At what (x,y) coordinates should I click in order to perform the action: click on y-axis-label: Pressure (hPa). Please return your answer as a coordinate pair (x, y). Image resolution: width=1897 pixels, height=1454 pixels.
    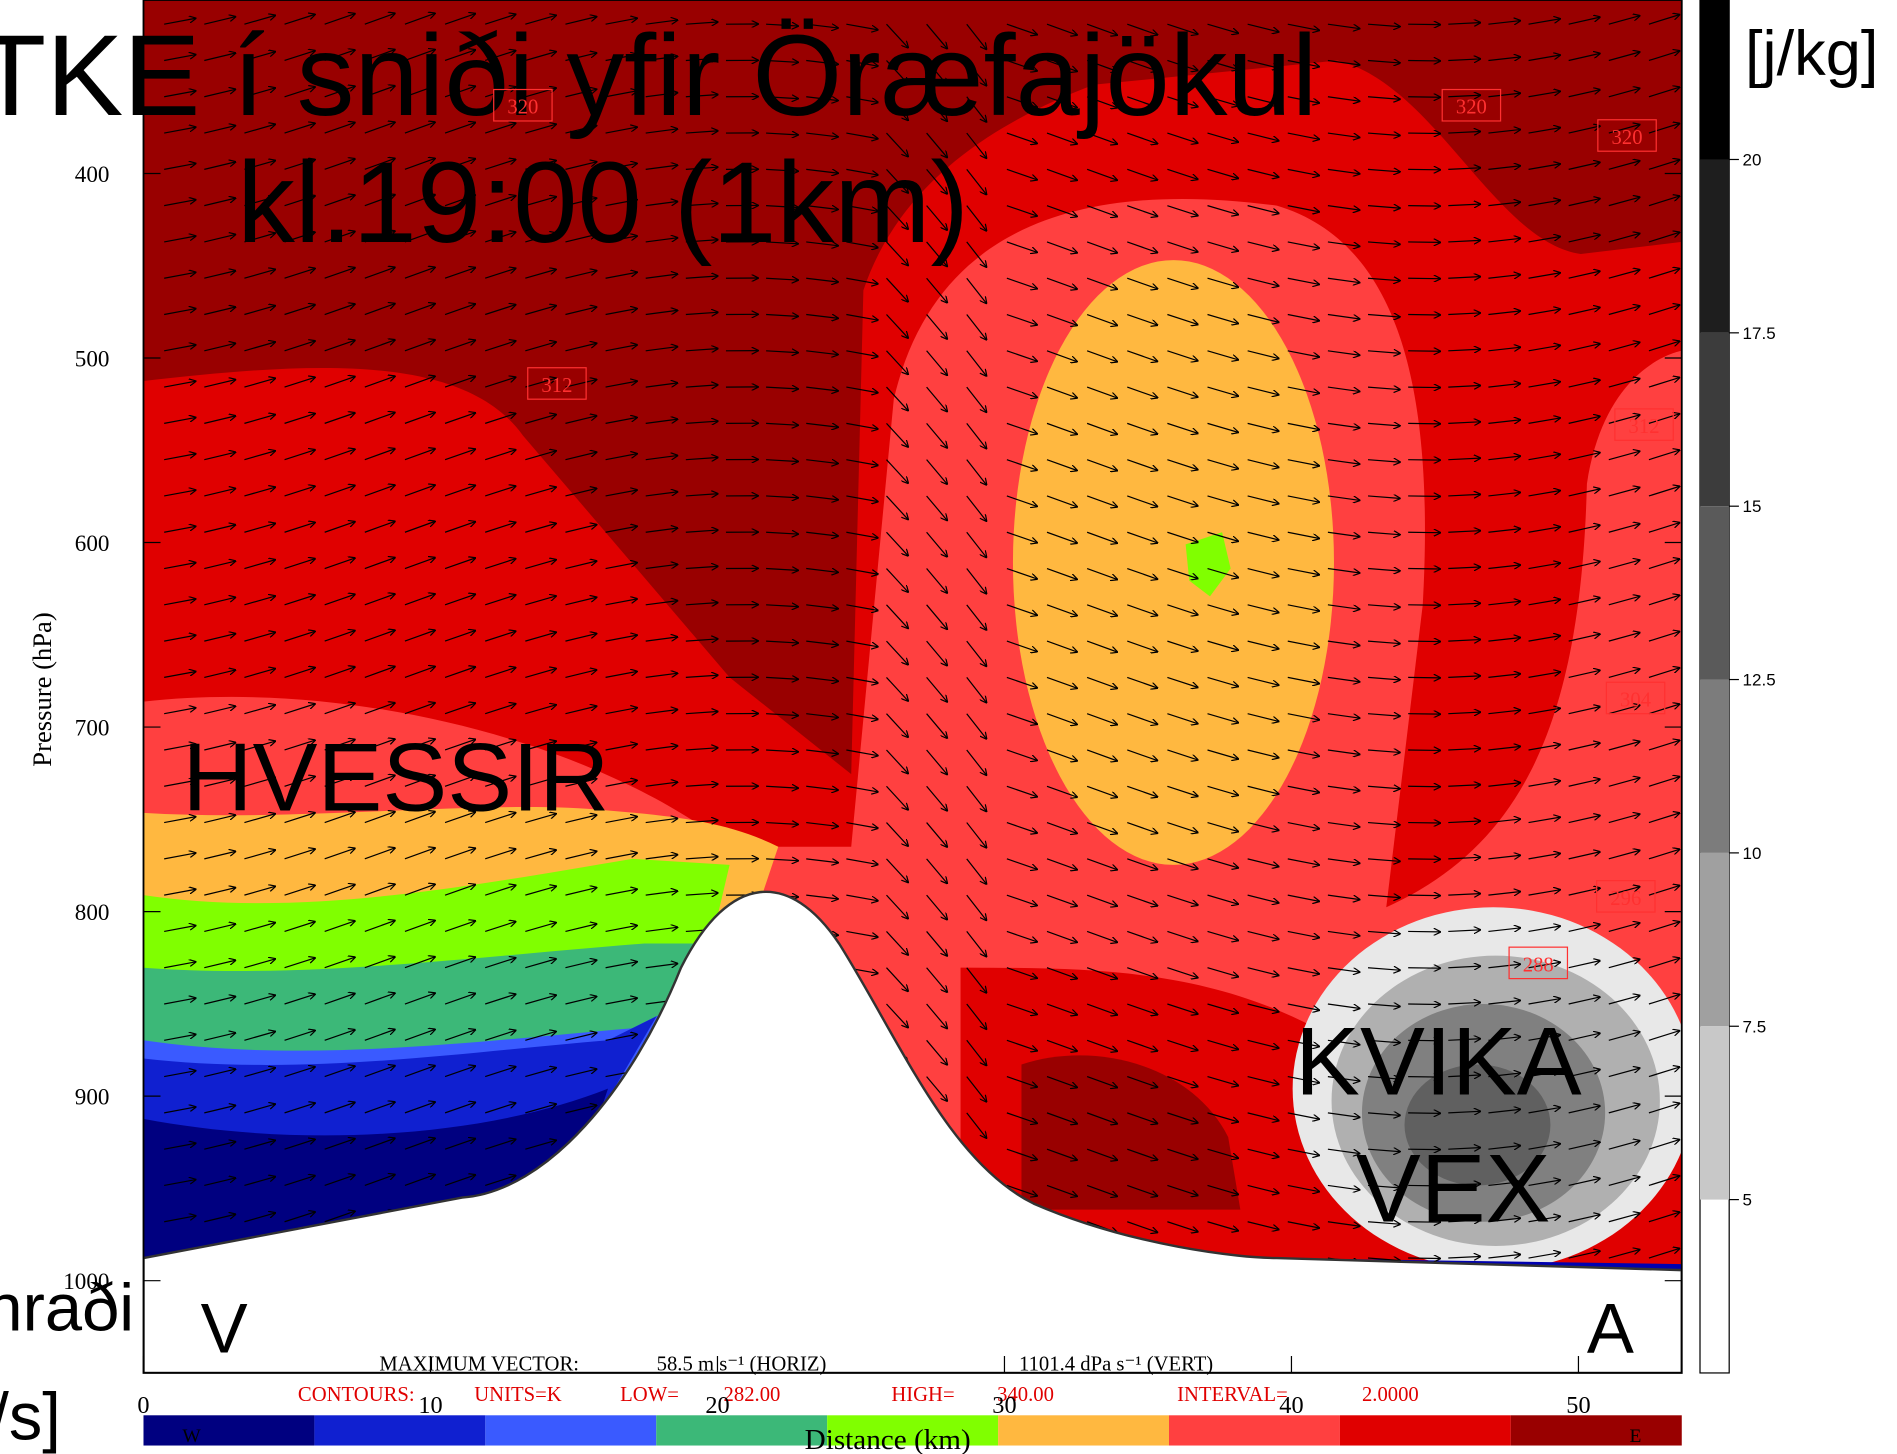
    Looking at the image, I should click on (42, 689).